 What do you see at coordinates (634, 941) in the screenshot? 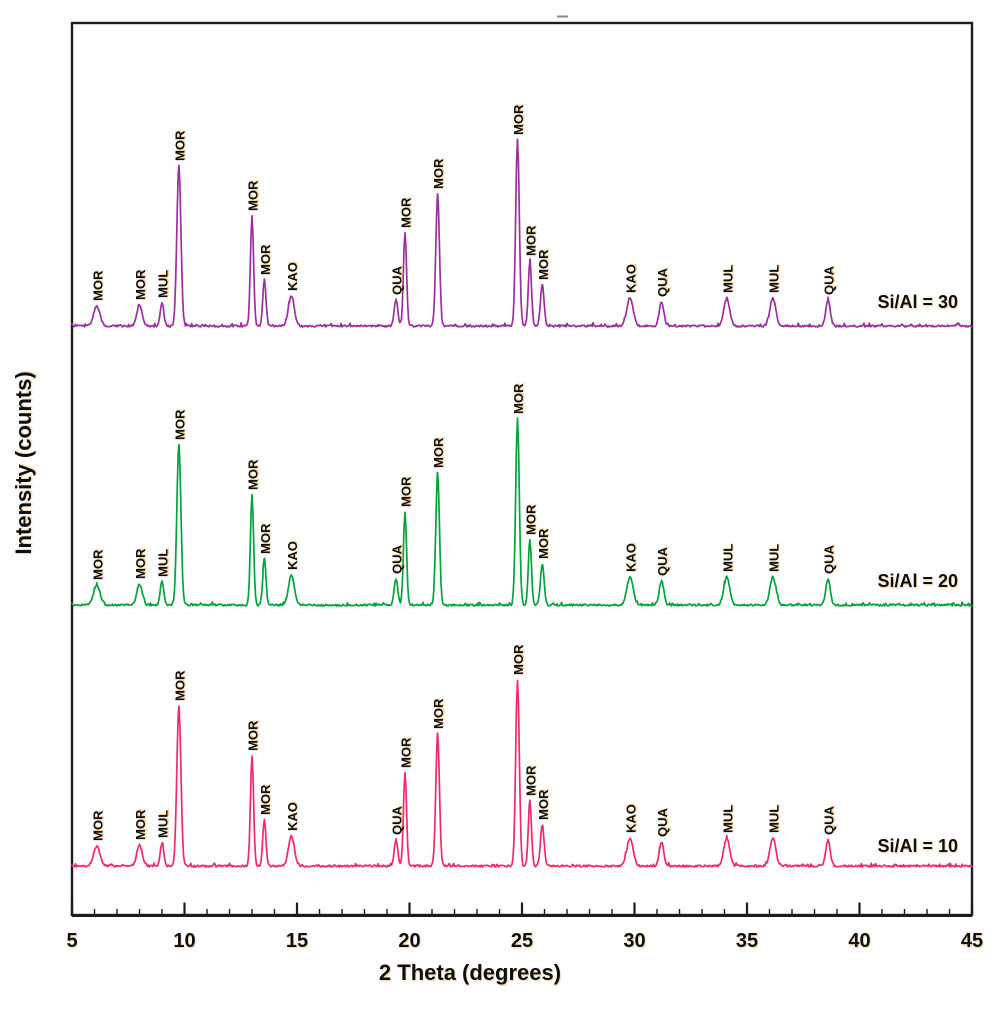
I see `x-tick-label: 30` at bounding box center [634, 941].